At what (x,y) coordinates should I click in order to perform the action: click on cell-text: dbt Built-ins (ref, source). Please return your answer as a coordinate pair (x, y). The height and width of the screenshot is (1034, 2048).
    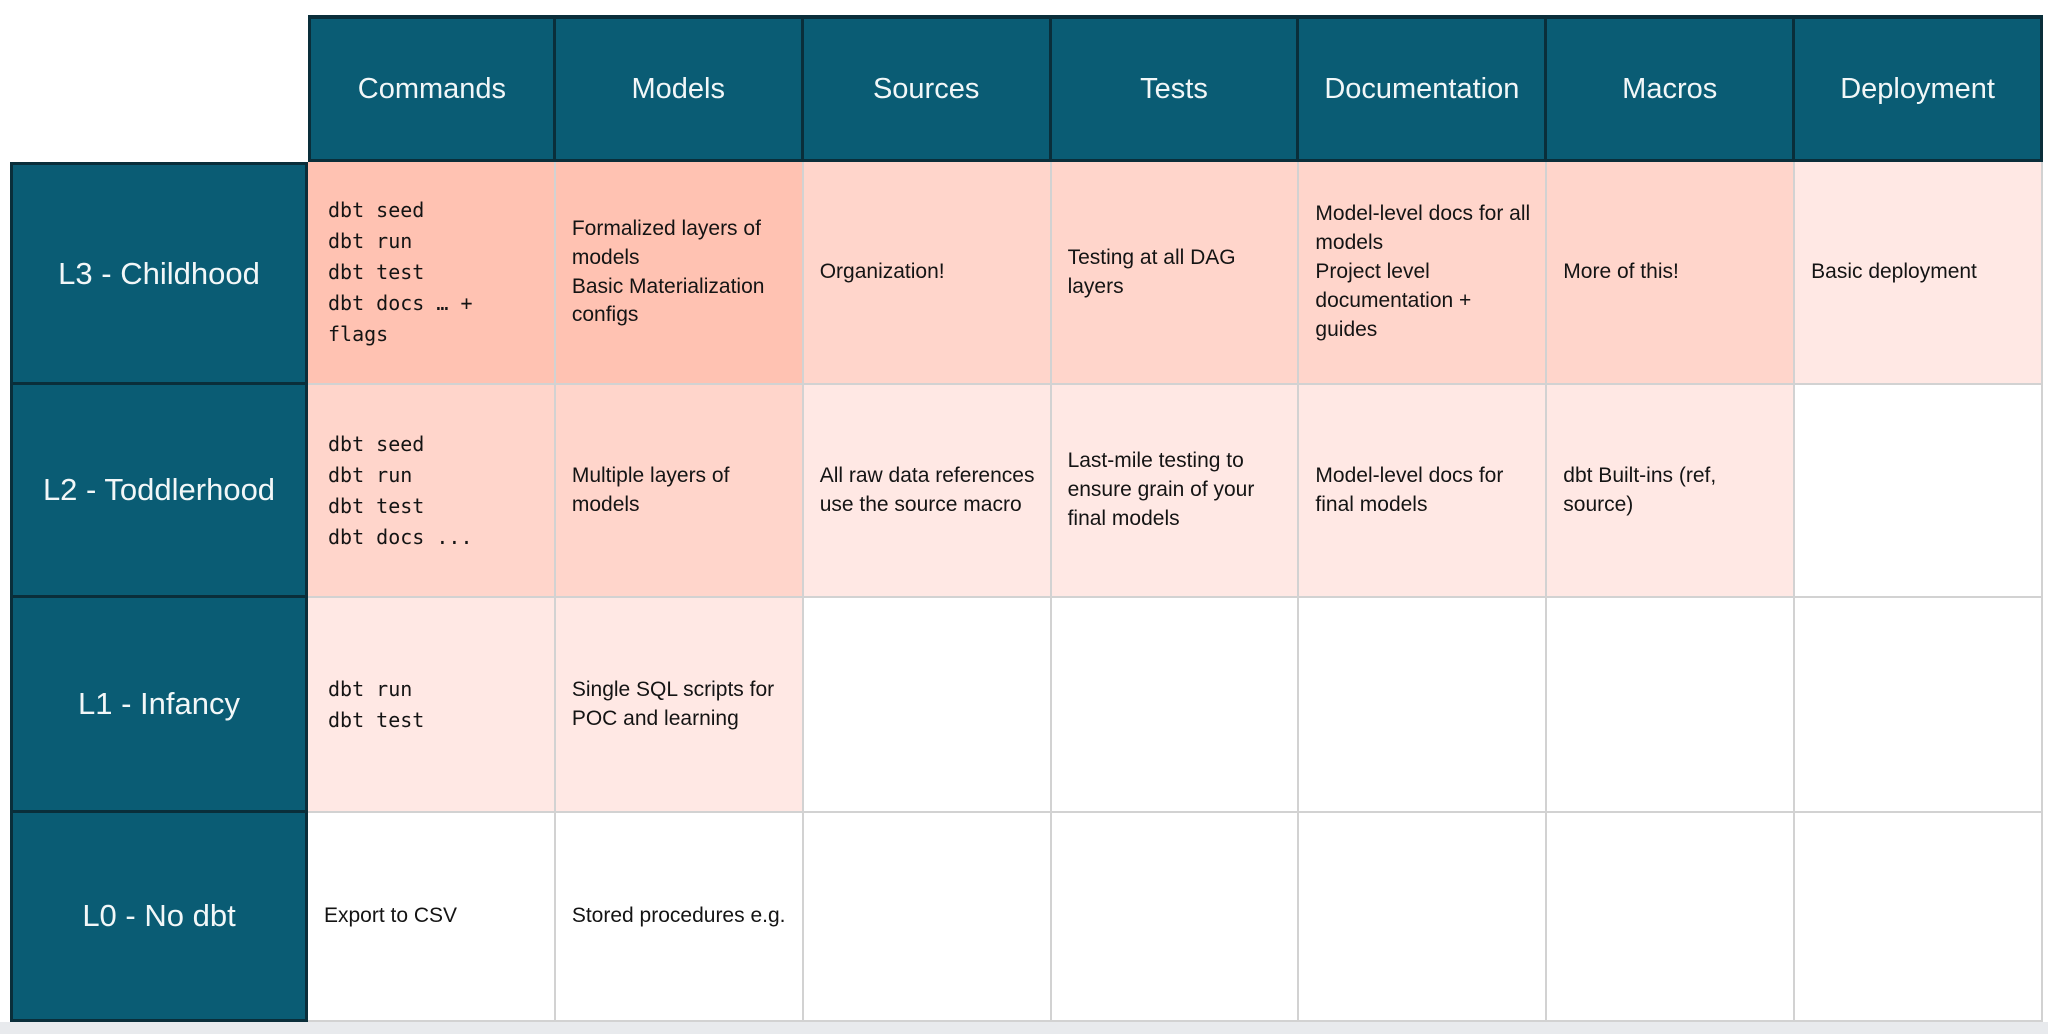
    Looking at the image, I should click on (1643, 489).